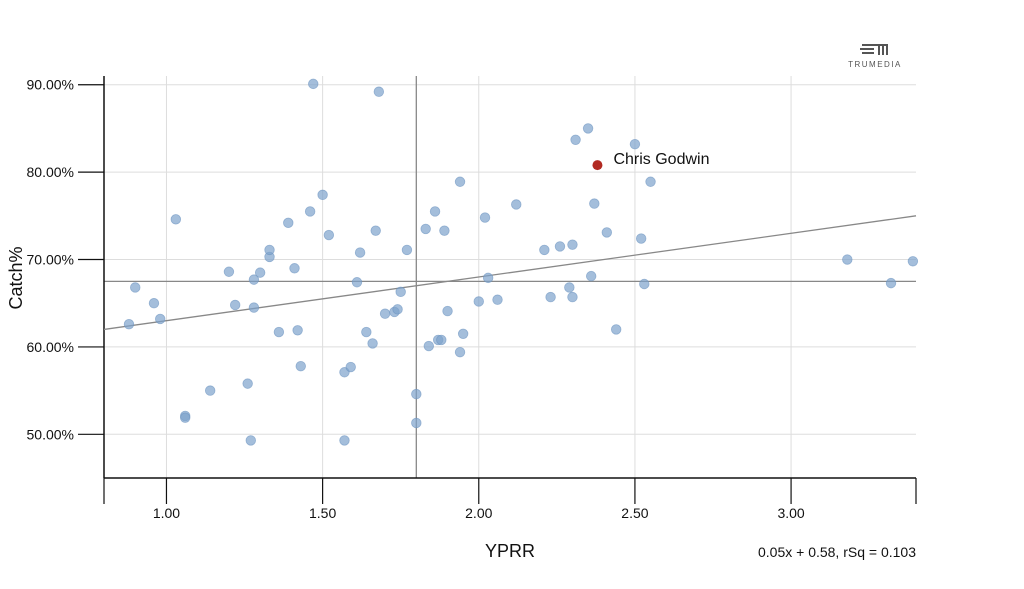 This screenshot has width=1024, height=589. Describe the element at coordinates (166, 513) in the screenshot. I see `x-tick-label: 1.00` at that location.